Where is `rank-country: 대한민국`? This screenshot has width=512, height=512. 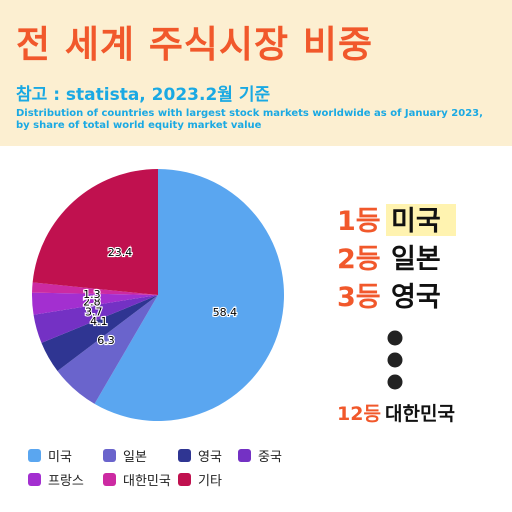 rank-country: 대한민국 is located at coordinates (420, 414).